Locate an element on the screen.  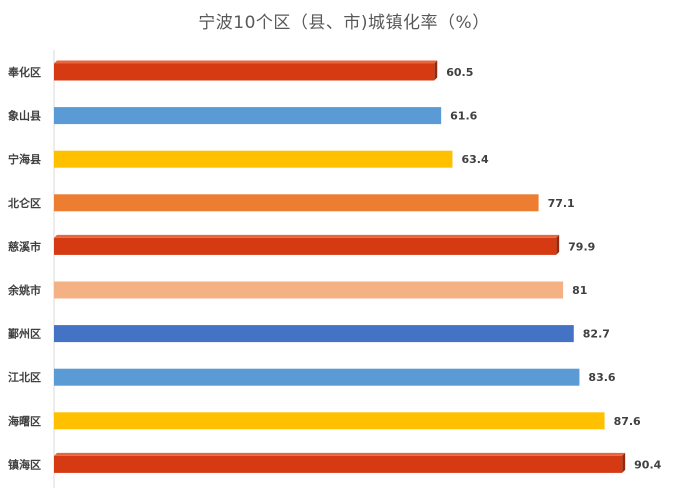
data-label: 82.7 is located at coordinates (596, 334).